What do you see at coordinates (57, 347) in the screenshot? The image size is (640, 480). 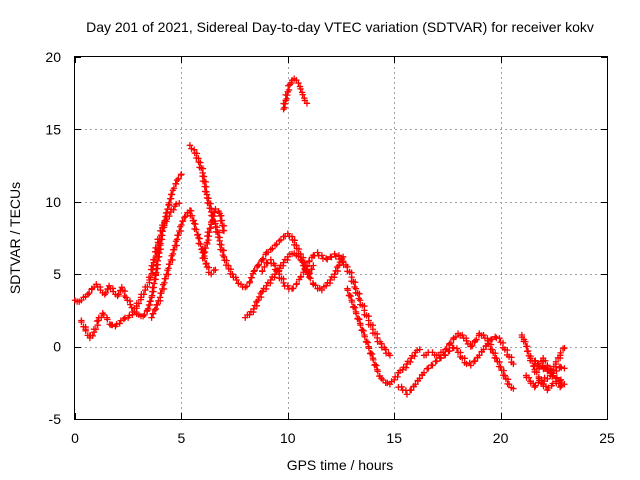 I see `y-tick-label: 0` at bounding box center [57, 347].